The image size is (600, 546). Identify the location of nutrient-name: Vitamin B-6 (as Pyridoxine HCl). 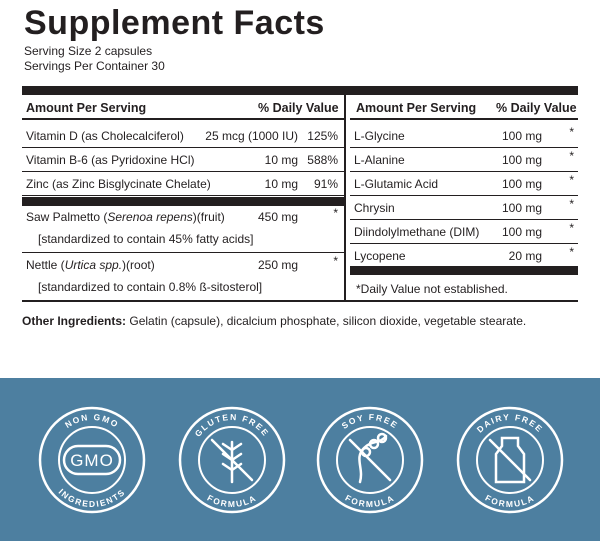
(110, 160).